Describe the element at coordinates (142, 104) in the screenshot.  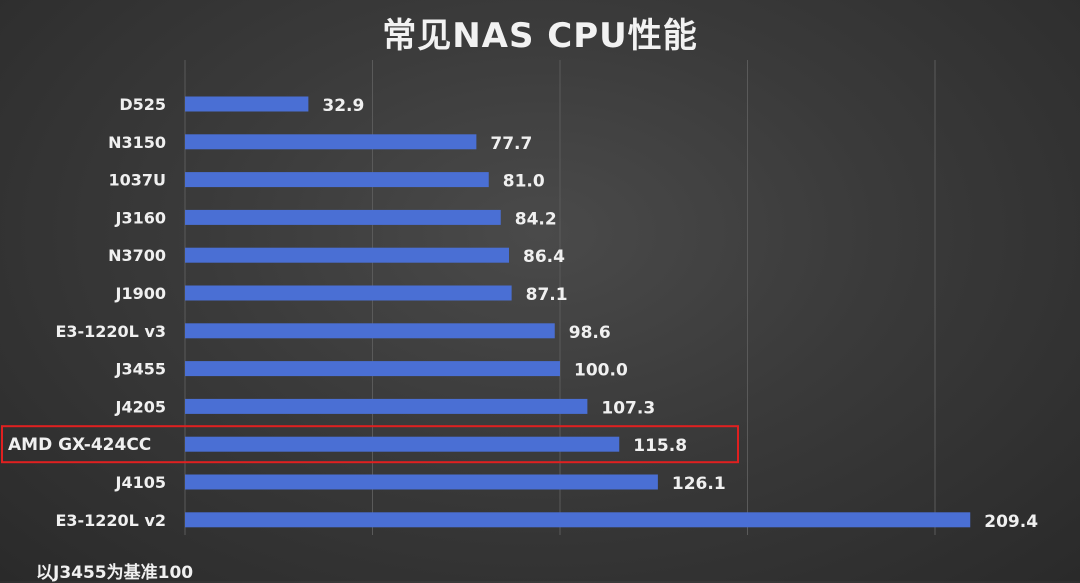
I see `category-label: D525` at that location.